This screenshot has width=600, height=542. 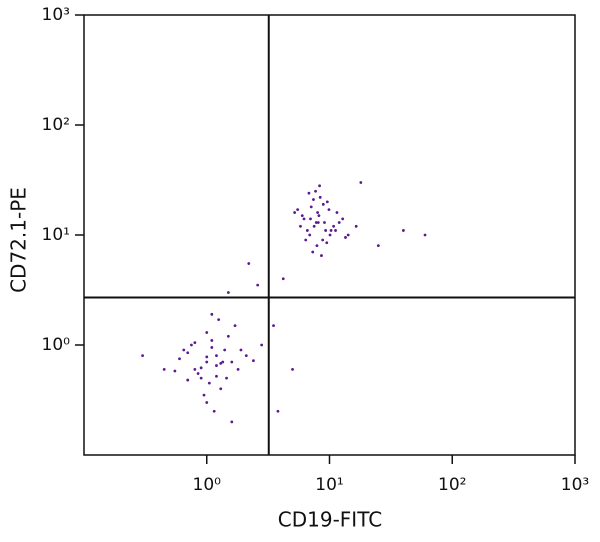 I want to click on y-tick-label: 10³, so click(x=56, y=15).